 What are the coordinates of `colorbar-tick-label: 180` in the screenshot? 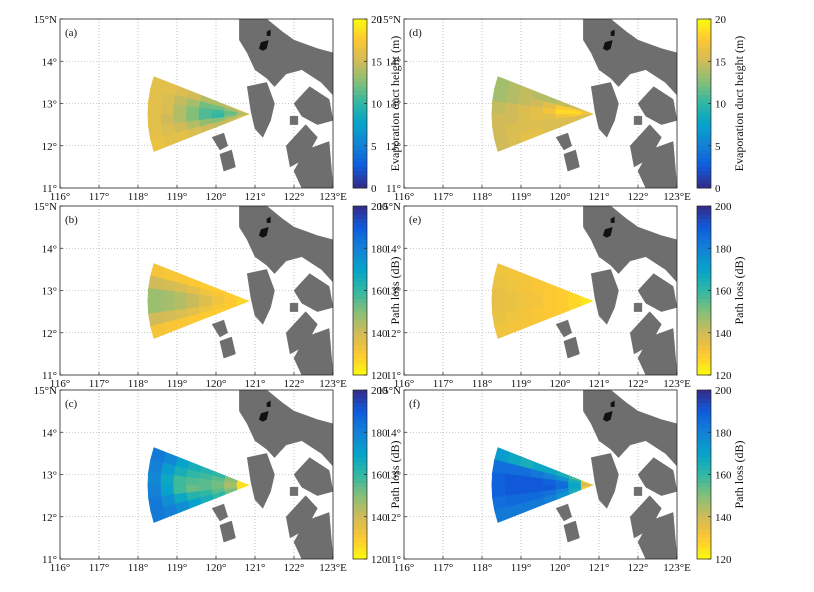 It's located at (723, 249).